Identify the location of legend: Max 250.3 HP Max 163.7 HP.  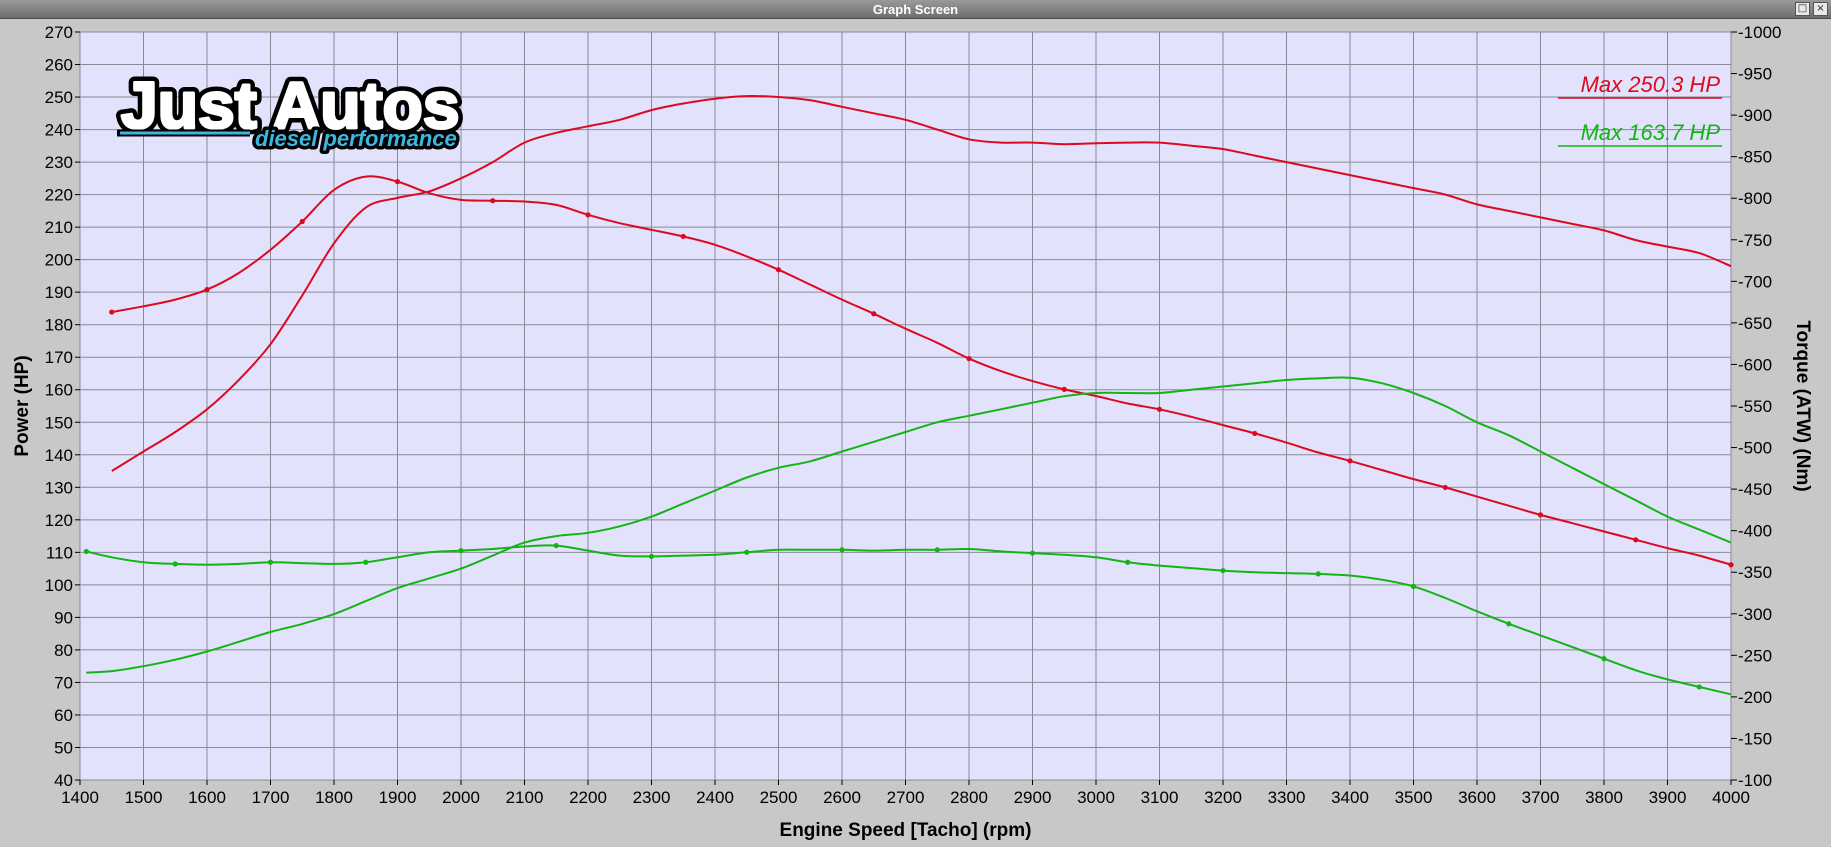
(1640, 109).